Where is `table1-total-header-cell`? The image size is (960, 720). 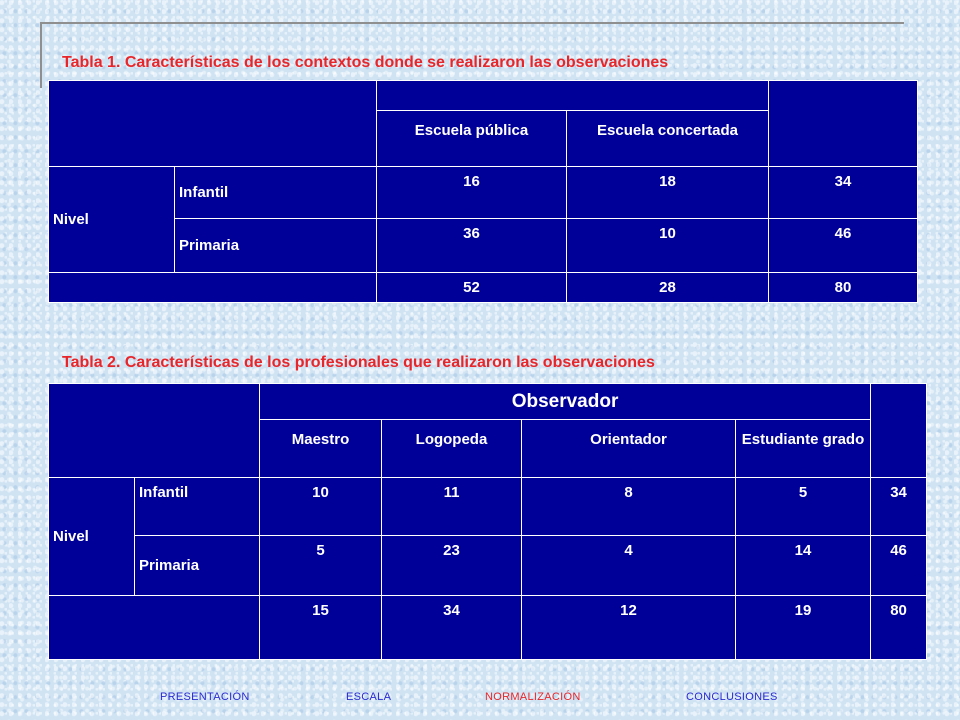 table1-total-header-cell is located at coordinates (843, 123).